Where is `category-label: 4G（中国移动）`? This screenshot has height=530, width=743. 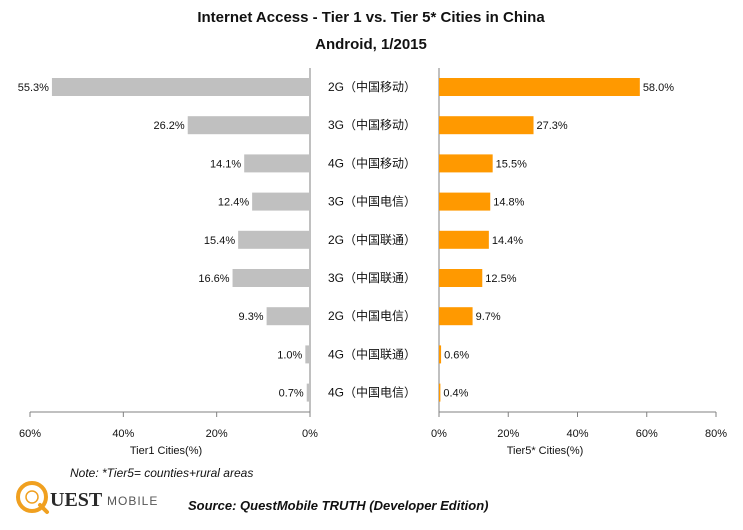 category-label: 4G（中国移动） is located at coordinates (372, 162).